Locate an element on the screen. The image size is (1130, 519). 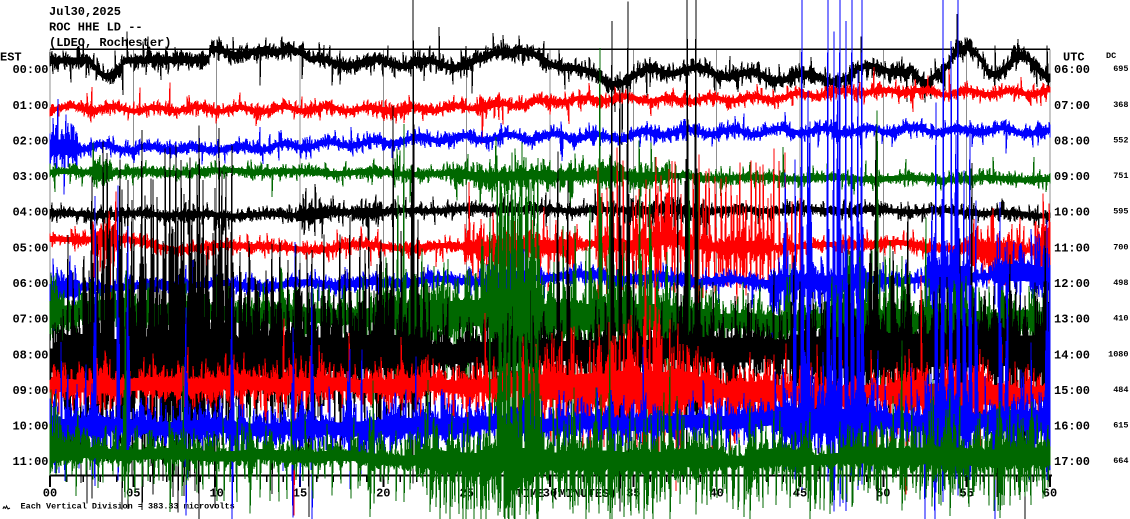
svg-text: 484 is located at coordinates (1120, 390).